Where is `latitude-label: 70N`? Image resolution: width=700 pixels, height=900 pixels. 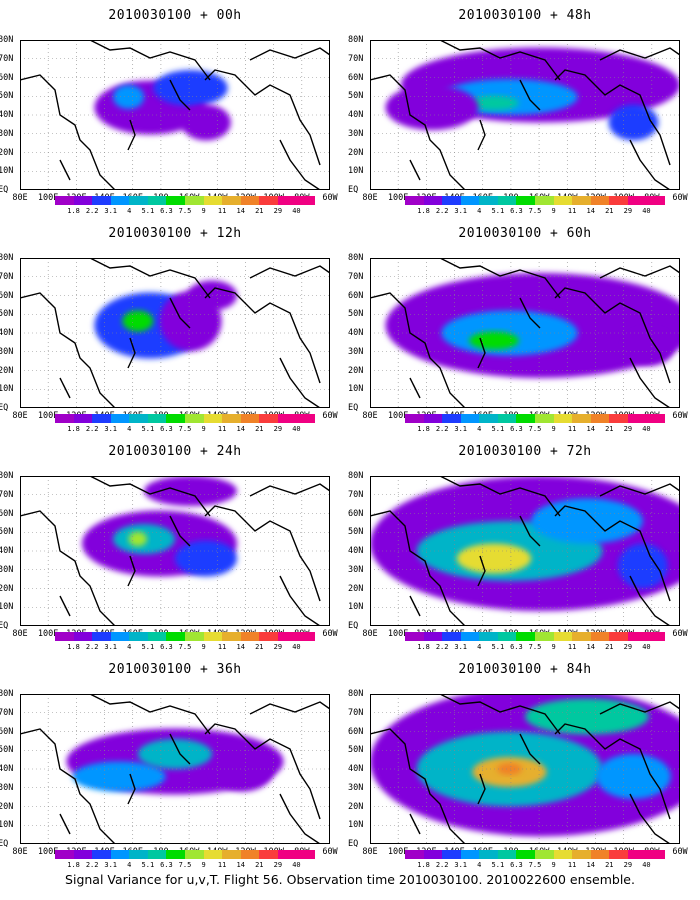 latitude-label: 70N is located at coordinates (7, 712).